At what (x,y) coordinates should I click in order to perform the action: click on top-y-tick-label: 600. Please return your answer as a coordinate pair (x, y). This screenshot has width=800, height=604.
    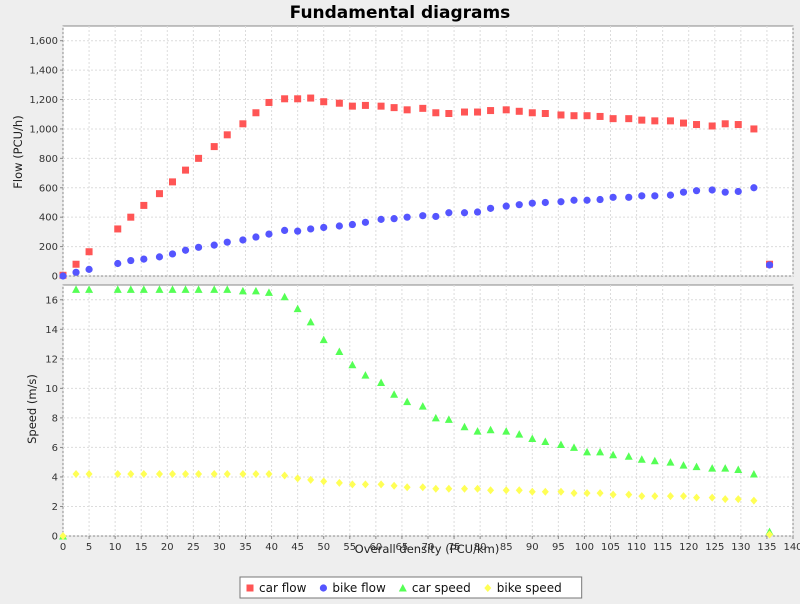
    Looking at the image, I should click on (48, 188).